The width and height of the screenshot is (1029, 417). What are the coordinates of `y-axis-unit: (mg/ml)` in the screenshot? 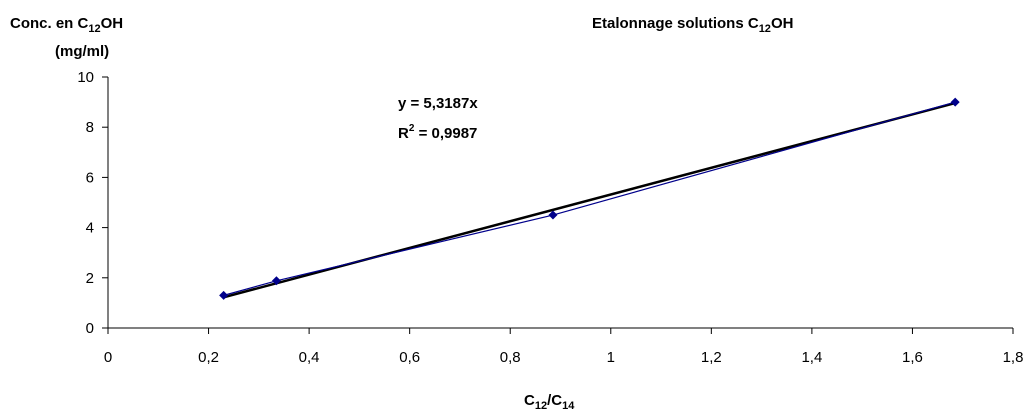 It's located at (82, 51).